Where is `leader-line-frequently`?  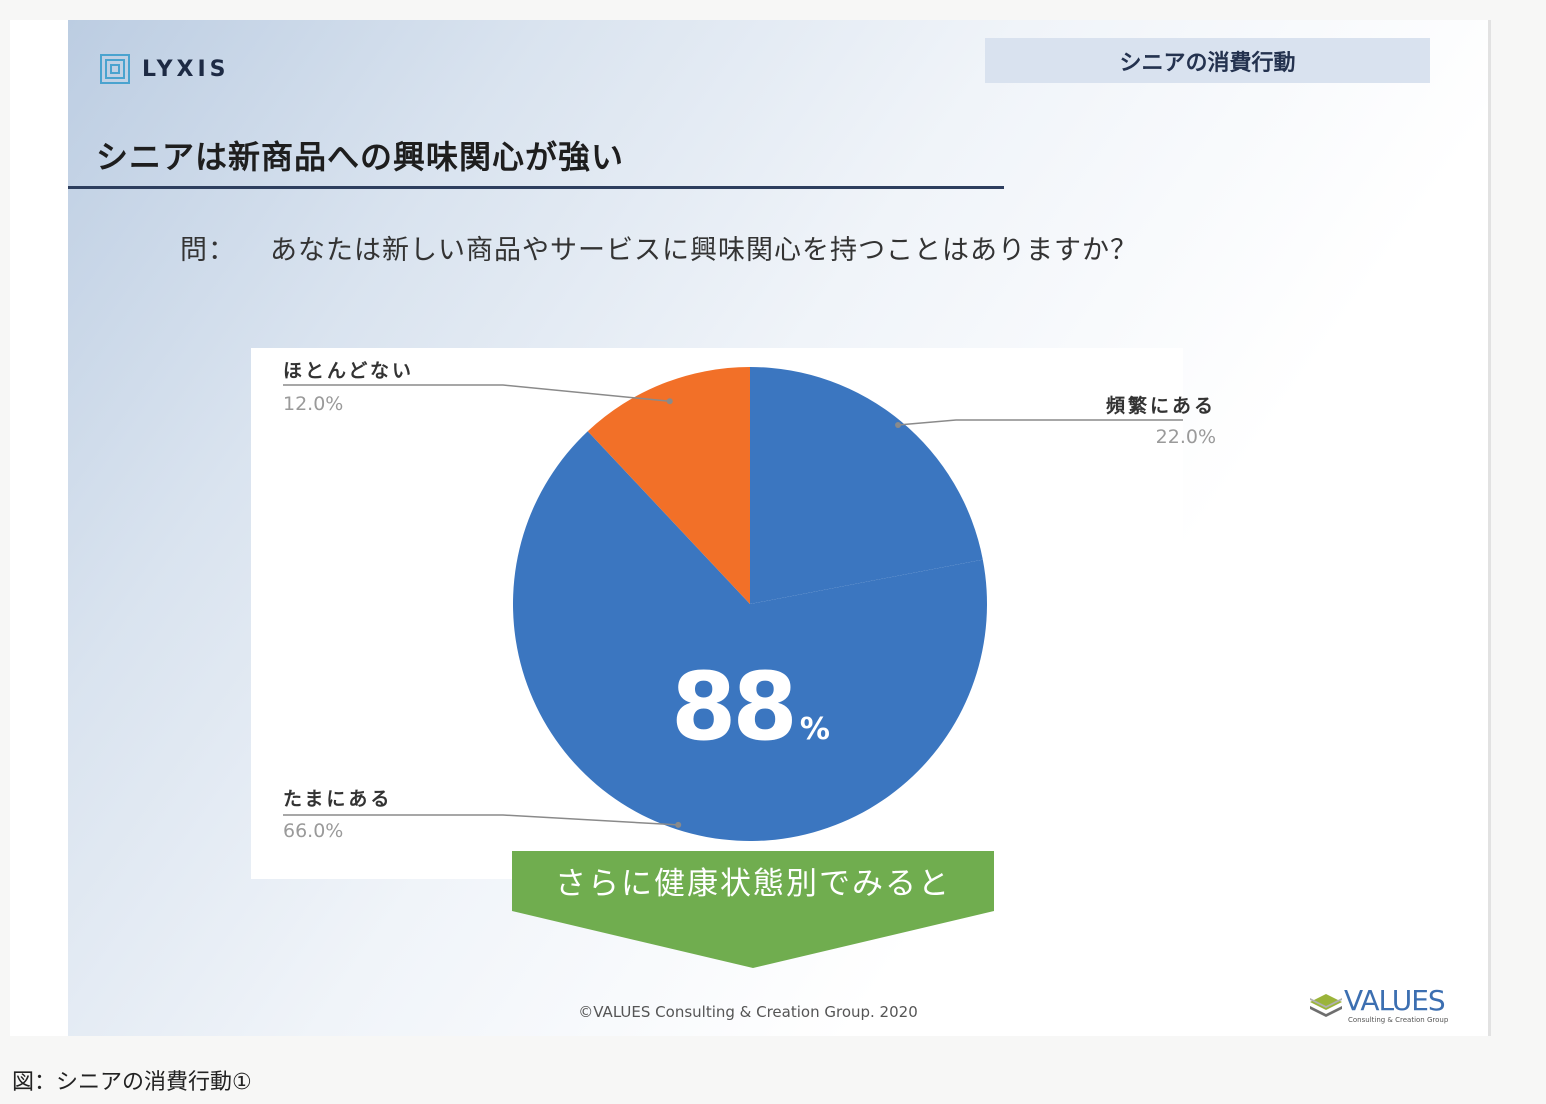
leader-line-frequently is located at coordinates (1040, 422).